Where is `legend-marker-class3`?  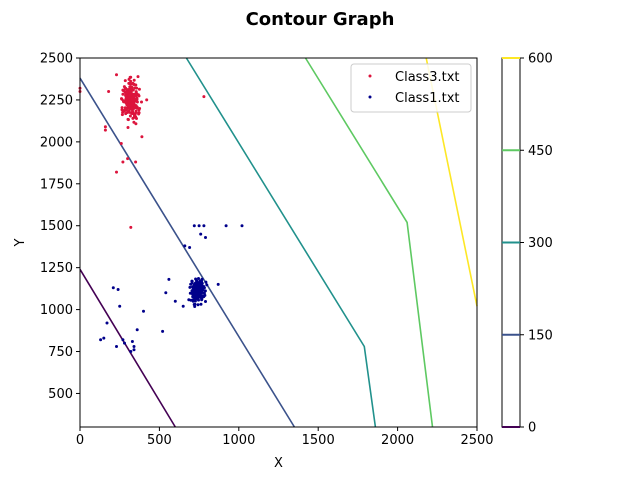 legend-marker-class3 is located at coordinates (370, 76).